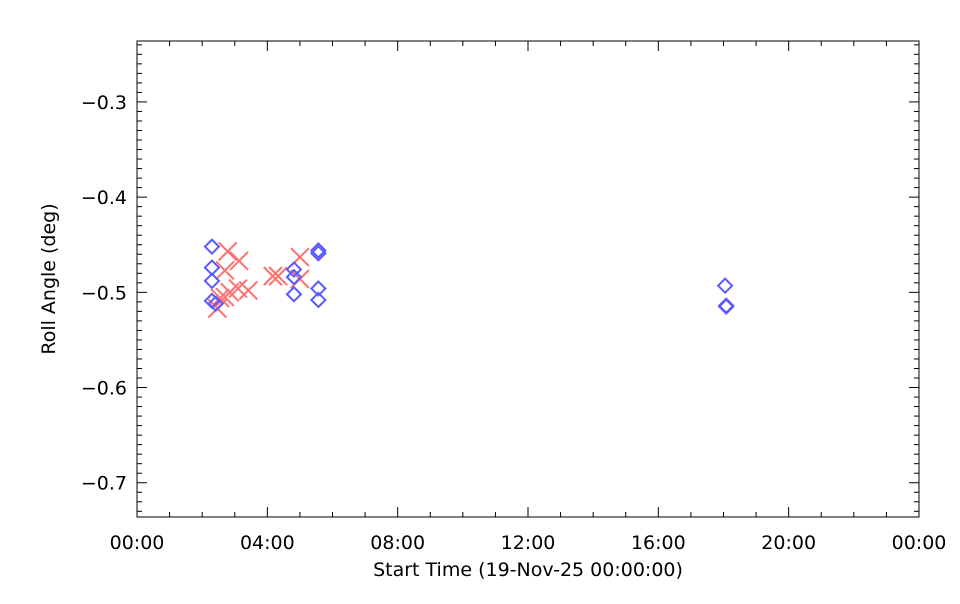  I want to click on y-tick-label: −0.7, so click(104, 484).